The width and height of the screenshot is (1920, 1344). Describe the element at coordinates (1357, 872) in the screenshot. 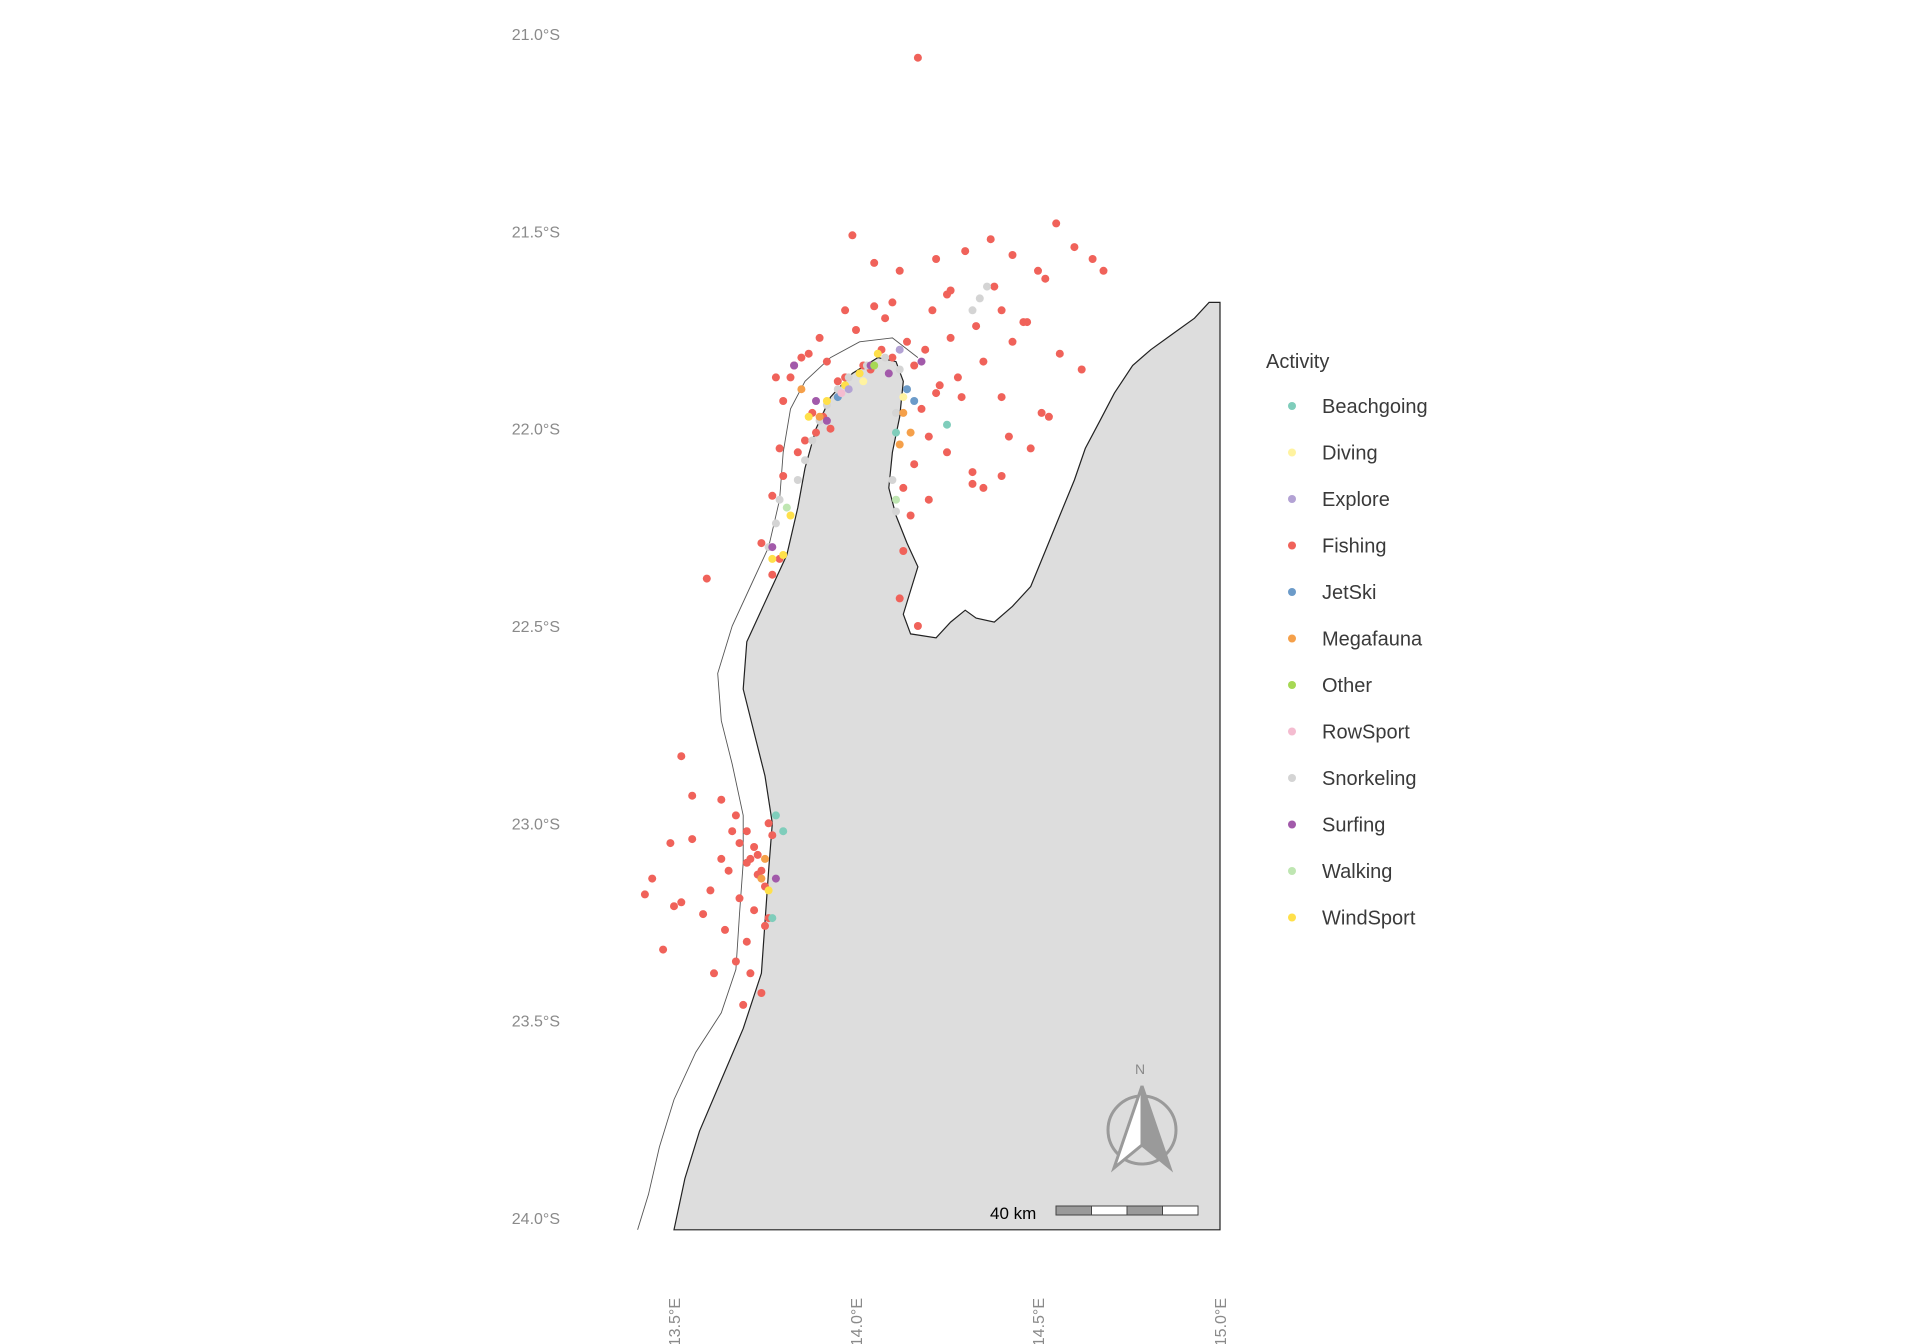

I see `legend-label: Walking` at that location.